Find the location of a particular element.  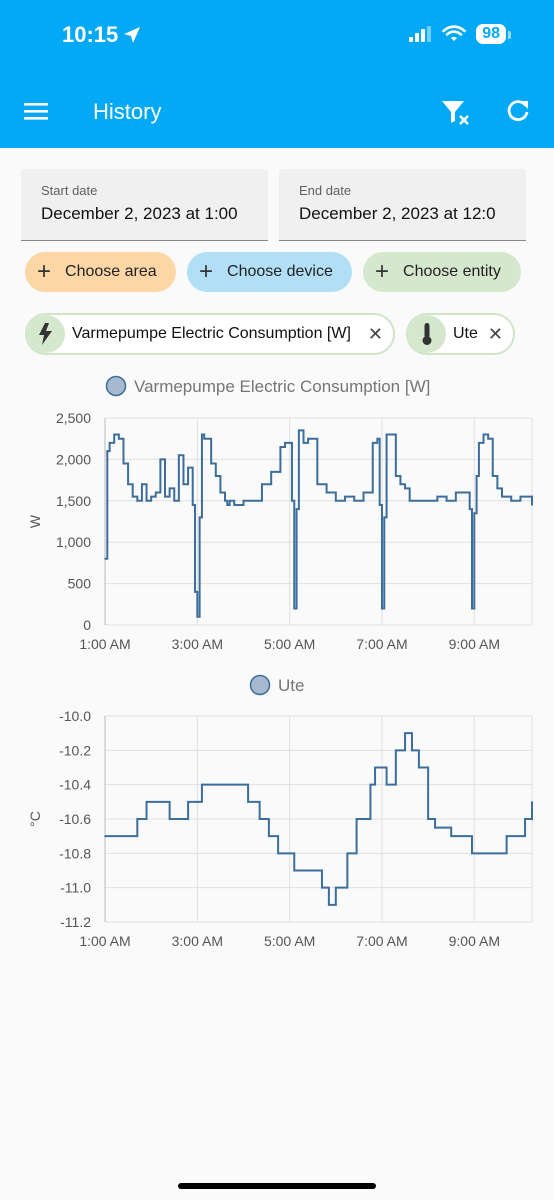

menu-icon is located at coordinates (37, 111).